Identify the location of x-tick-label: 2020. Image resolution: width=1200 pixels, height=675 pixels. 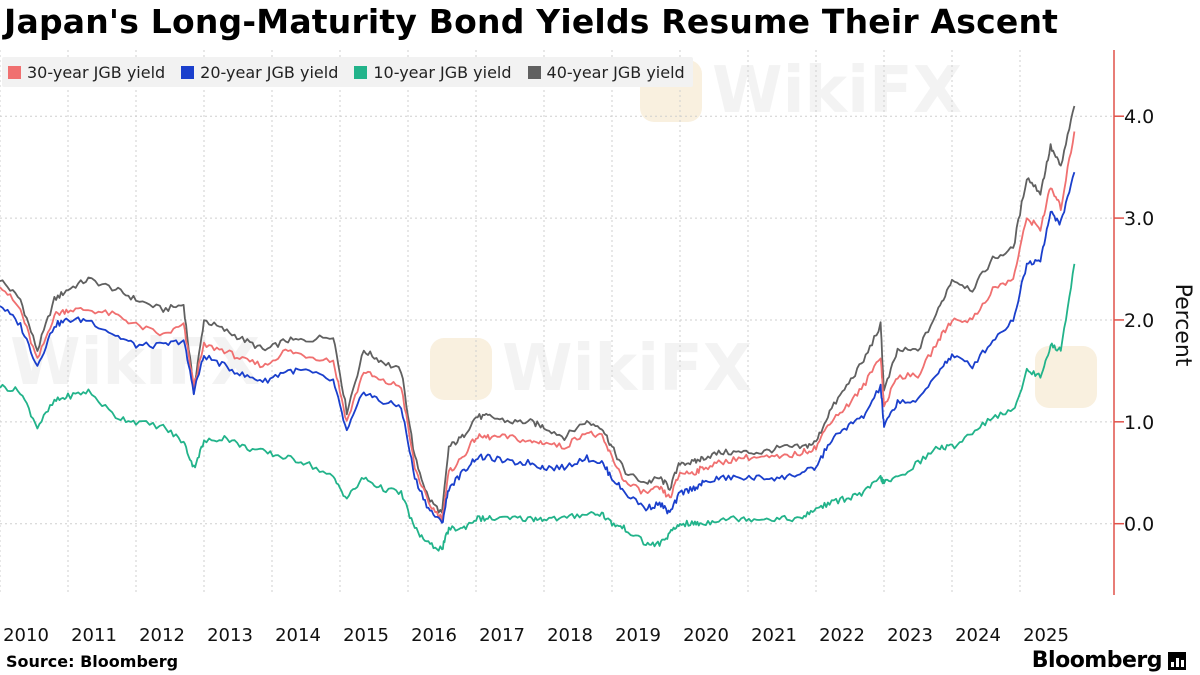
(706, 635).